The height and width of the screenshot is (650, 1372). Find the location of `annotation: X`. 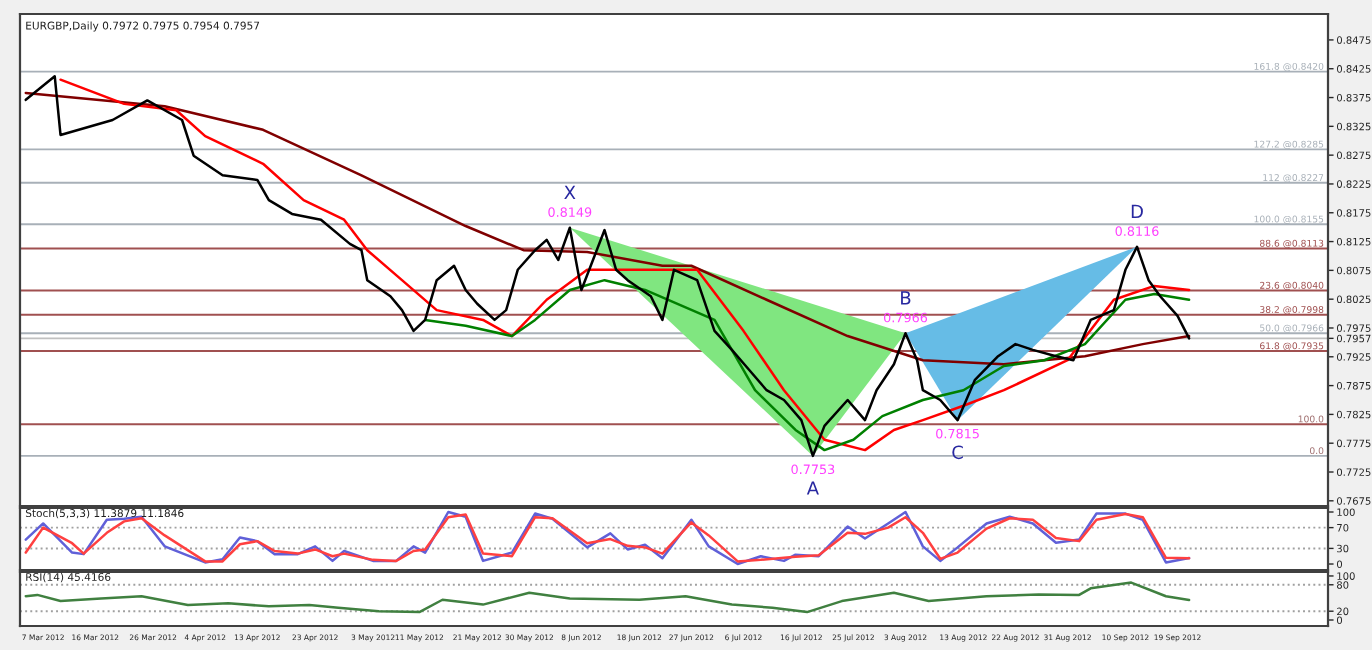

annotation: X is located at coordinates (570, 192).